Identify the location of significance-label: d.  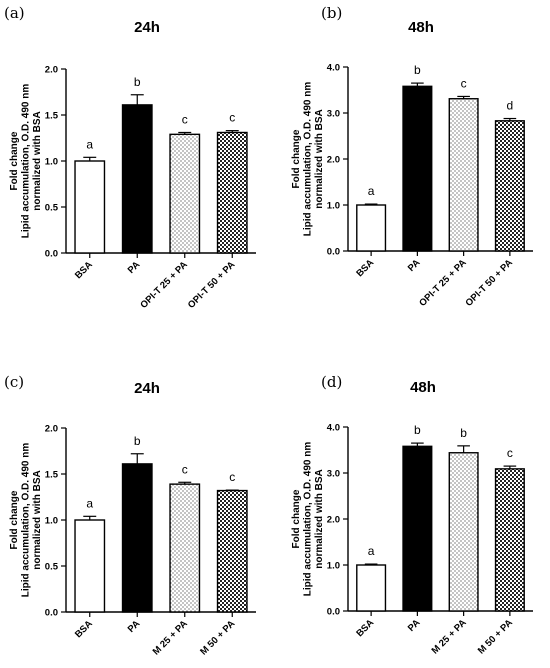
(510, 106).